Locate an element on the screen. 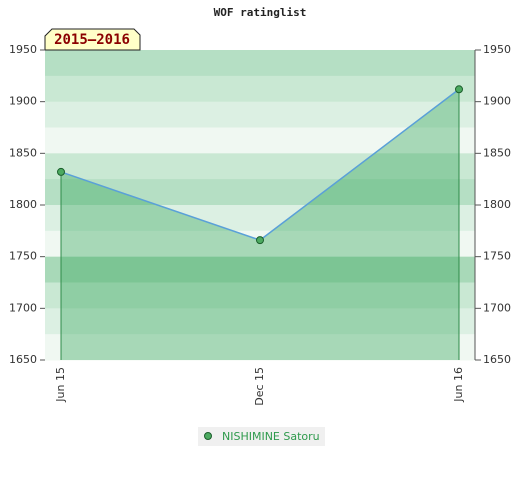 This screenshot has height=484, width=520. y2-tick-label: 1700 is located at coordinates (497, 307).